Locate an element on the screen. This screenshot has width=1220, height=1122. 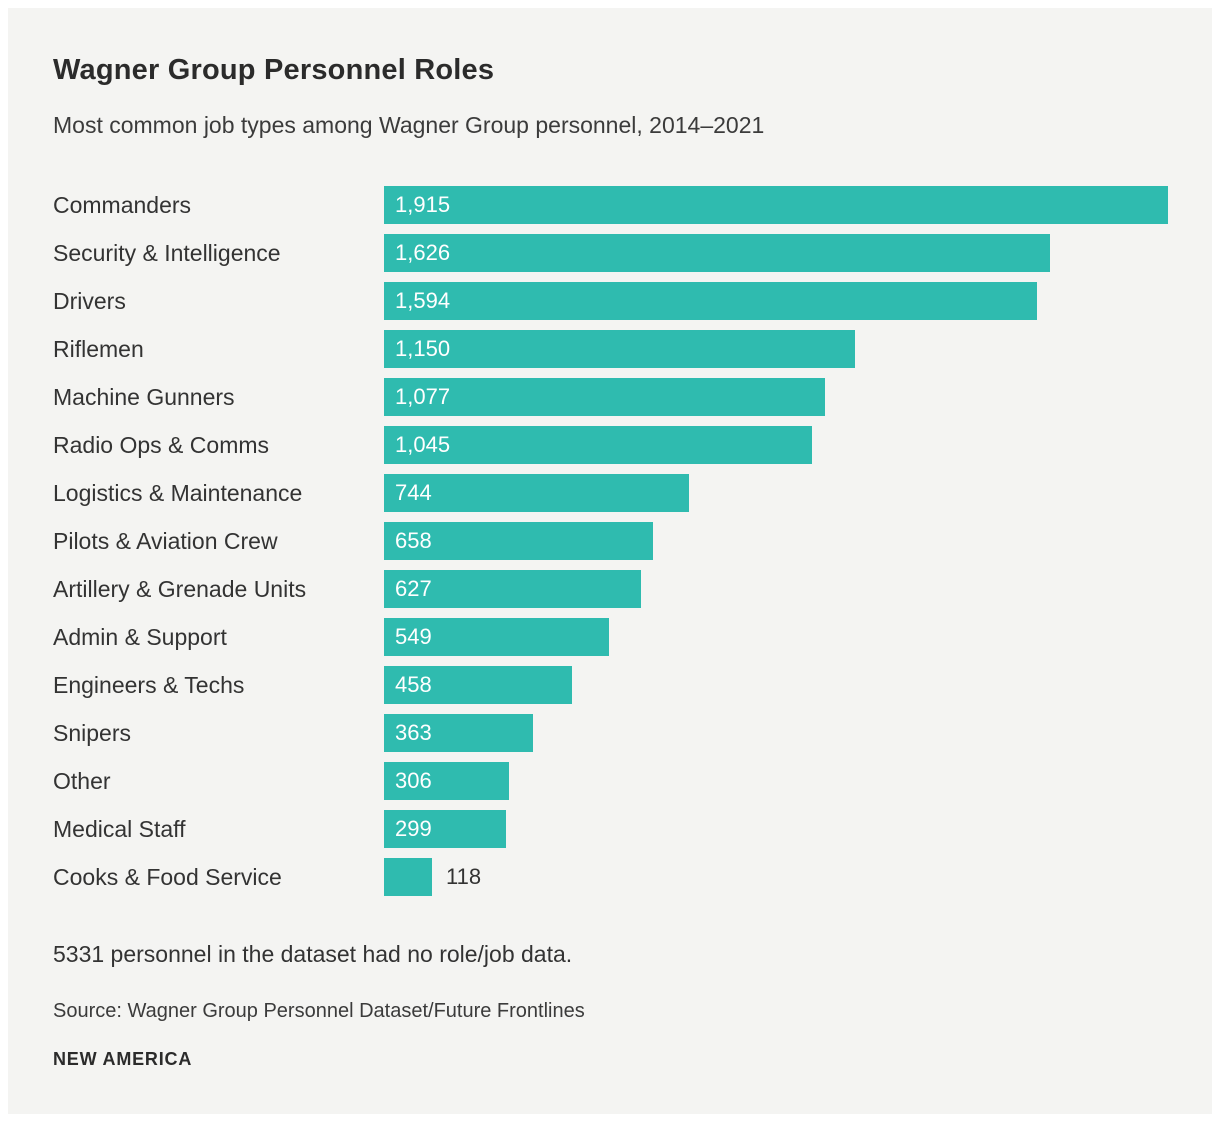
value-label: 658 is located at coordinates (413, 540).